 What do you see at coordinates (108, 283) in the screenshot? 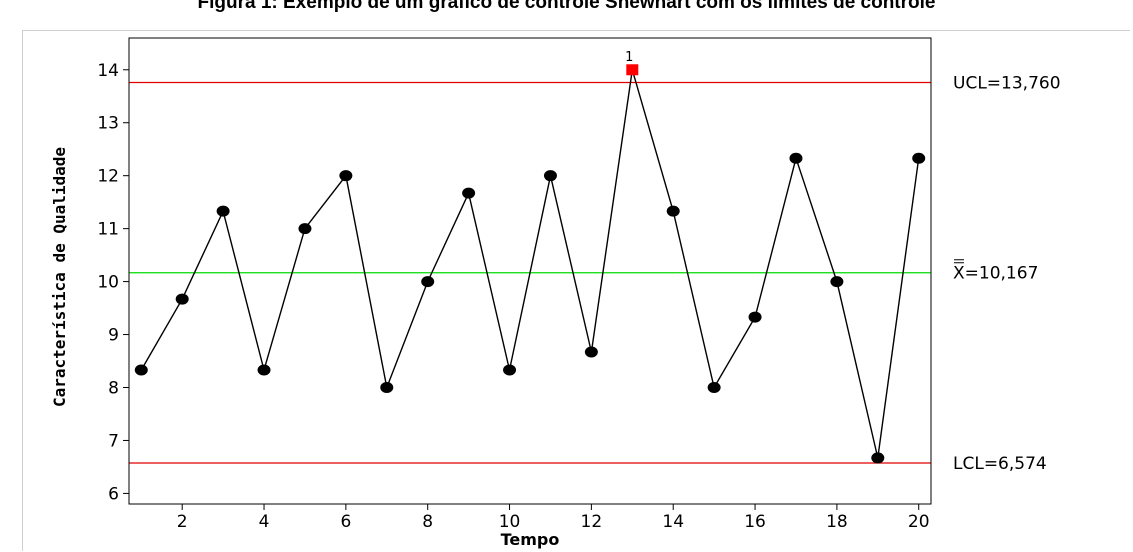
I see `y-tick-label: 10` at bounding box center [108, 283].